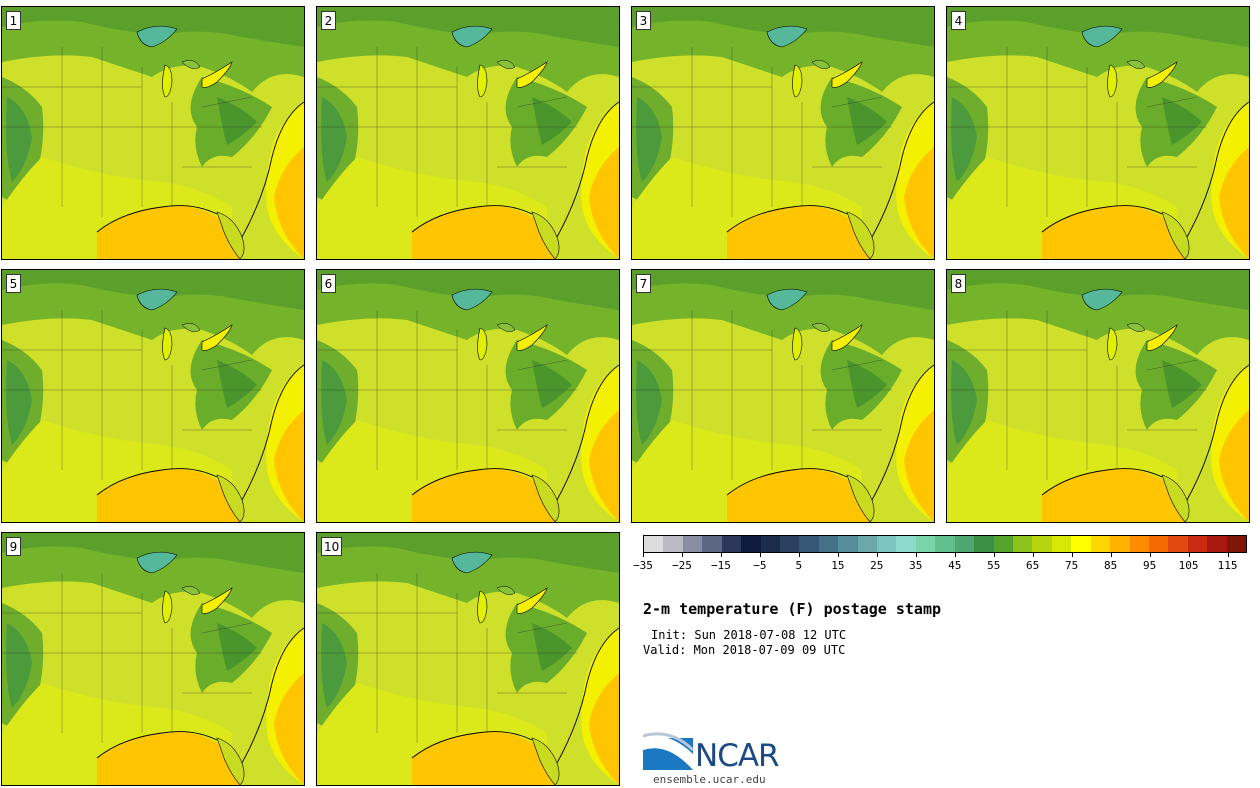 Image resolution: width=1260 pixels, height=788 pixels. Describe the element at coordinates (643, 20) in the screenshot. I see `member-number-label: 3` at that location.